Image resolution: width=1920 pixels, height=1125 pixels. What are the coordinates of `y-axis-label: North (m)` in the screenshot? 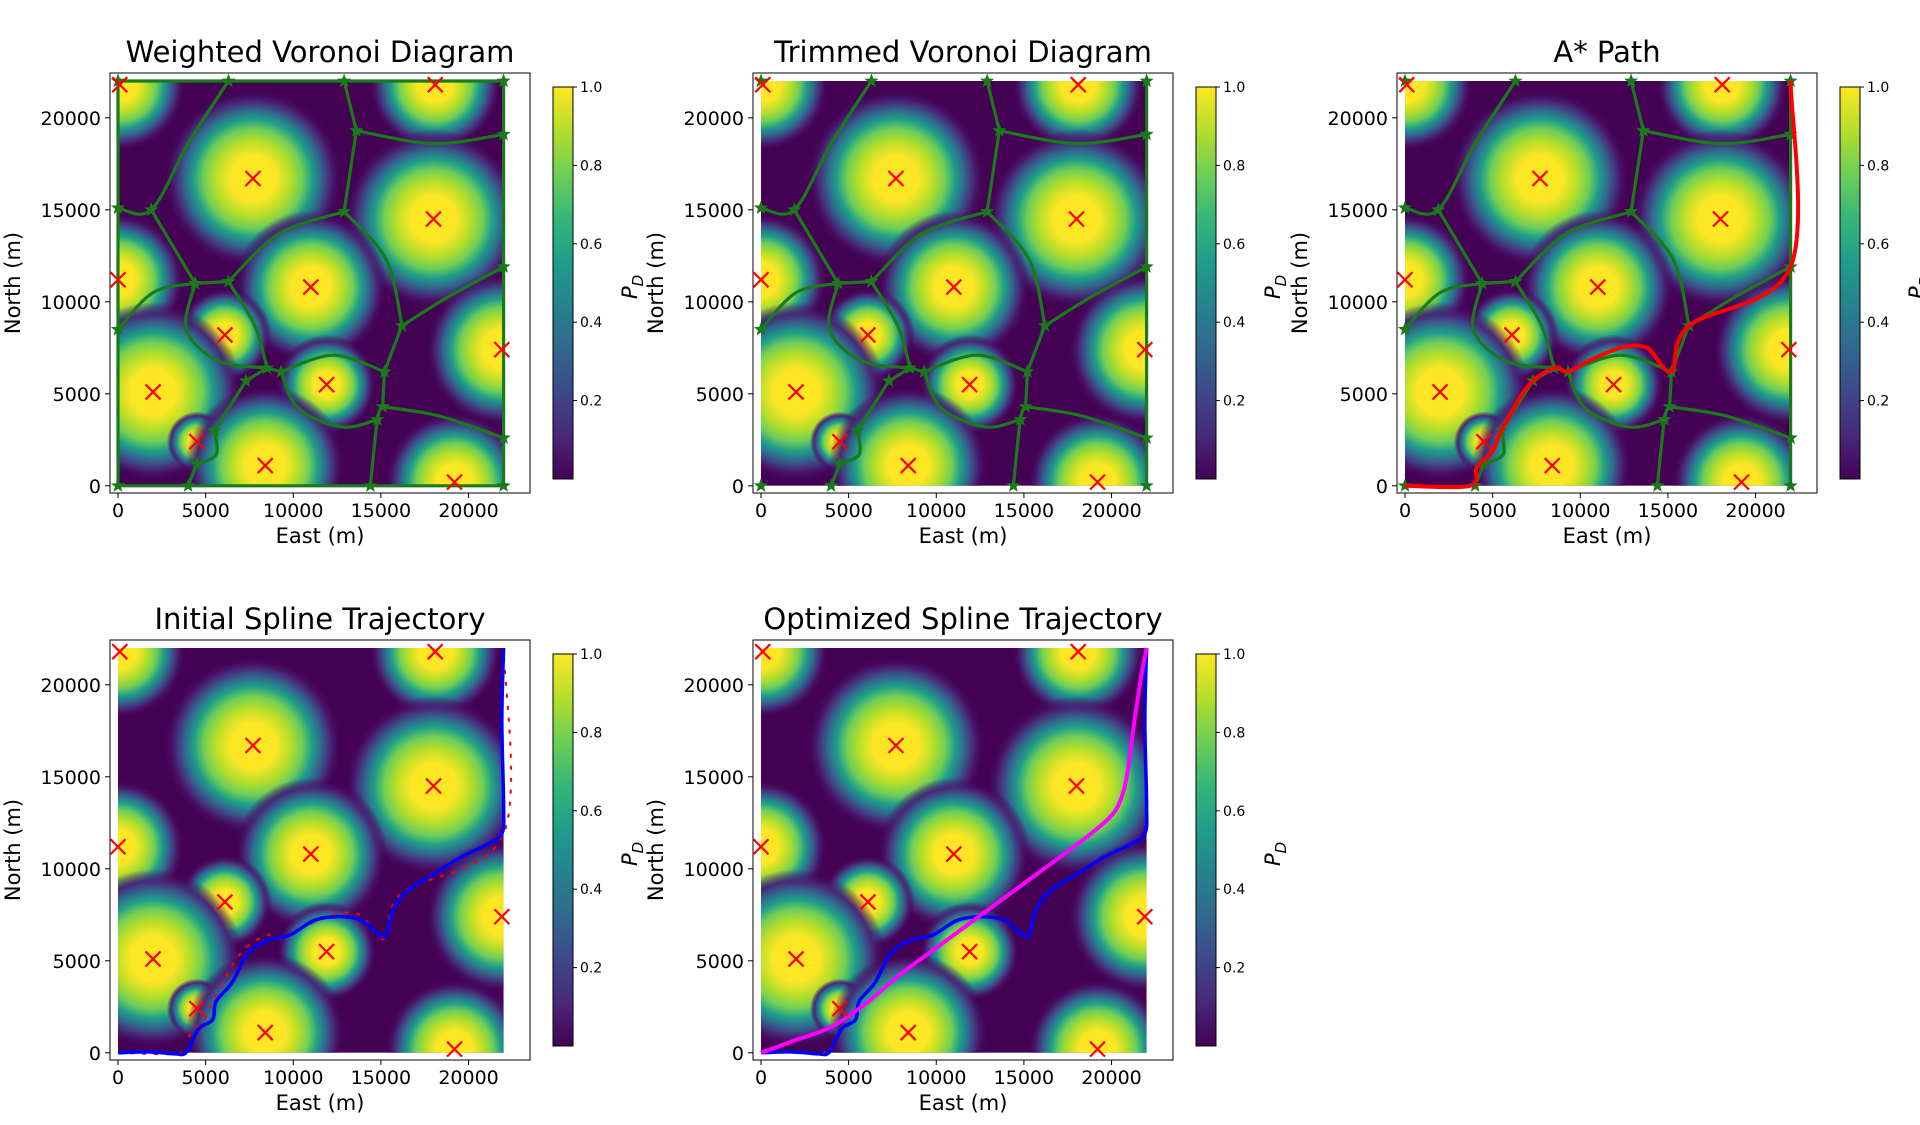 It's located at (656, 283).